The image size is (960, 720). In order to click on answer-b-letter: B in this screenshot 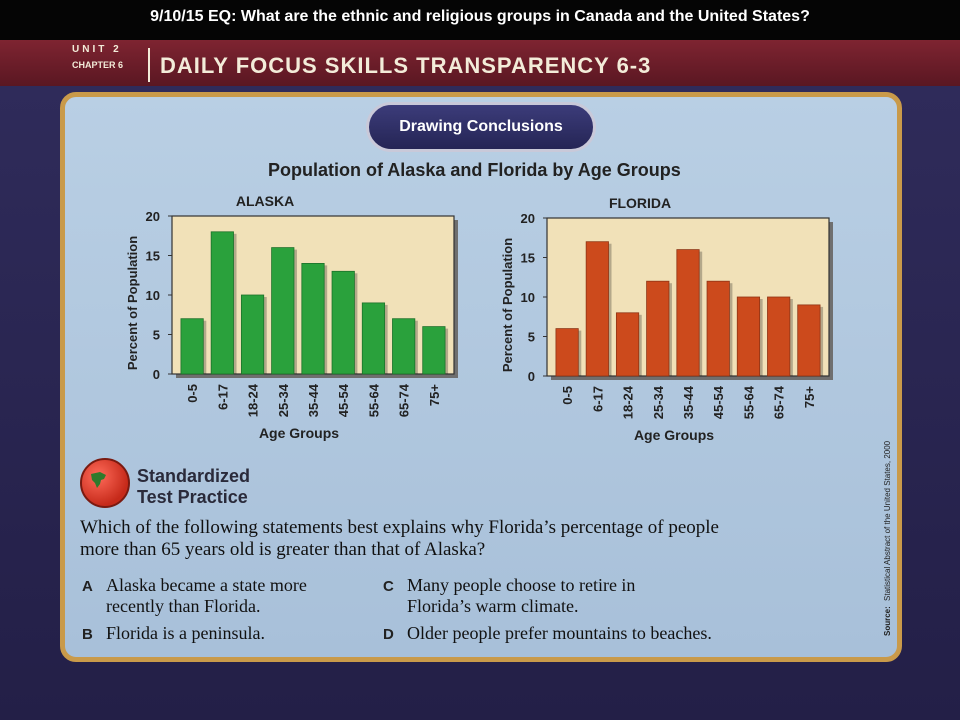, I will do `click(87, 634)`.